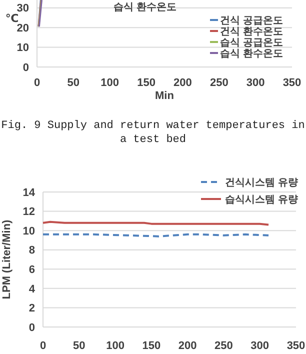  What do you see at coordinates (32, 289) in the screenshot?
I see `y-tick-label: 4` at bounding box center [32, 289].